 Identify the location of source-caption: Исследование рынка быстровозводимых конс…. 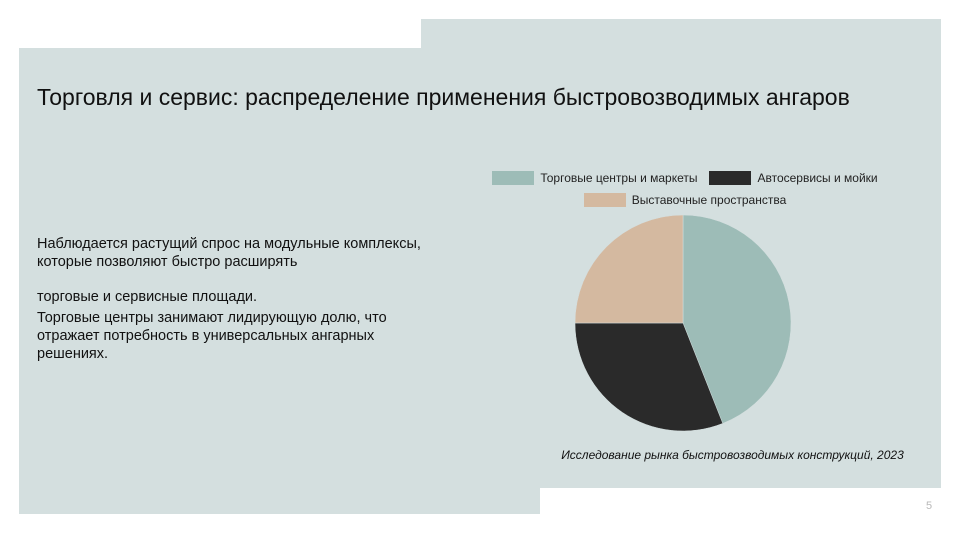
(732, 455).